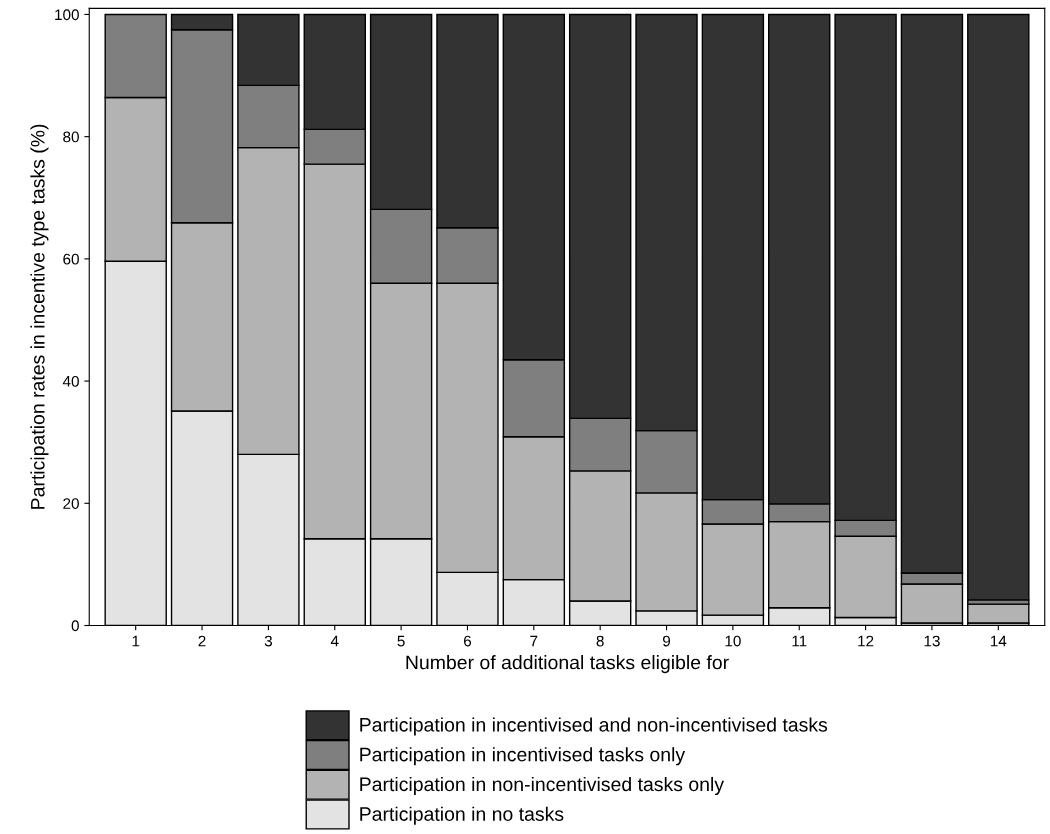  What do you see at coordinates (136, 641) in the screenshot?
I see `x-tick-label: 1` at bounding box center [136, 641].